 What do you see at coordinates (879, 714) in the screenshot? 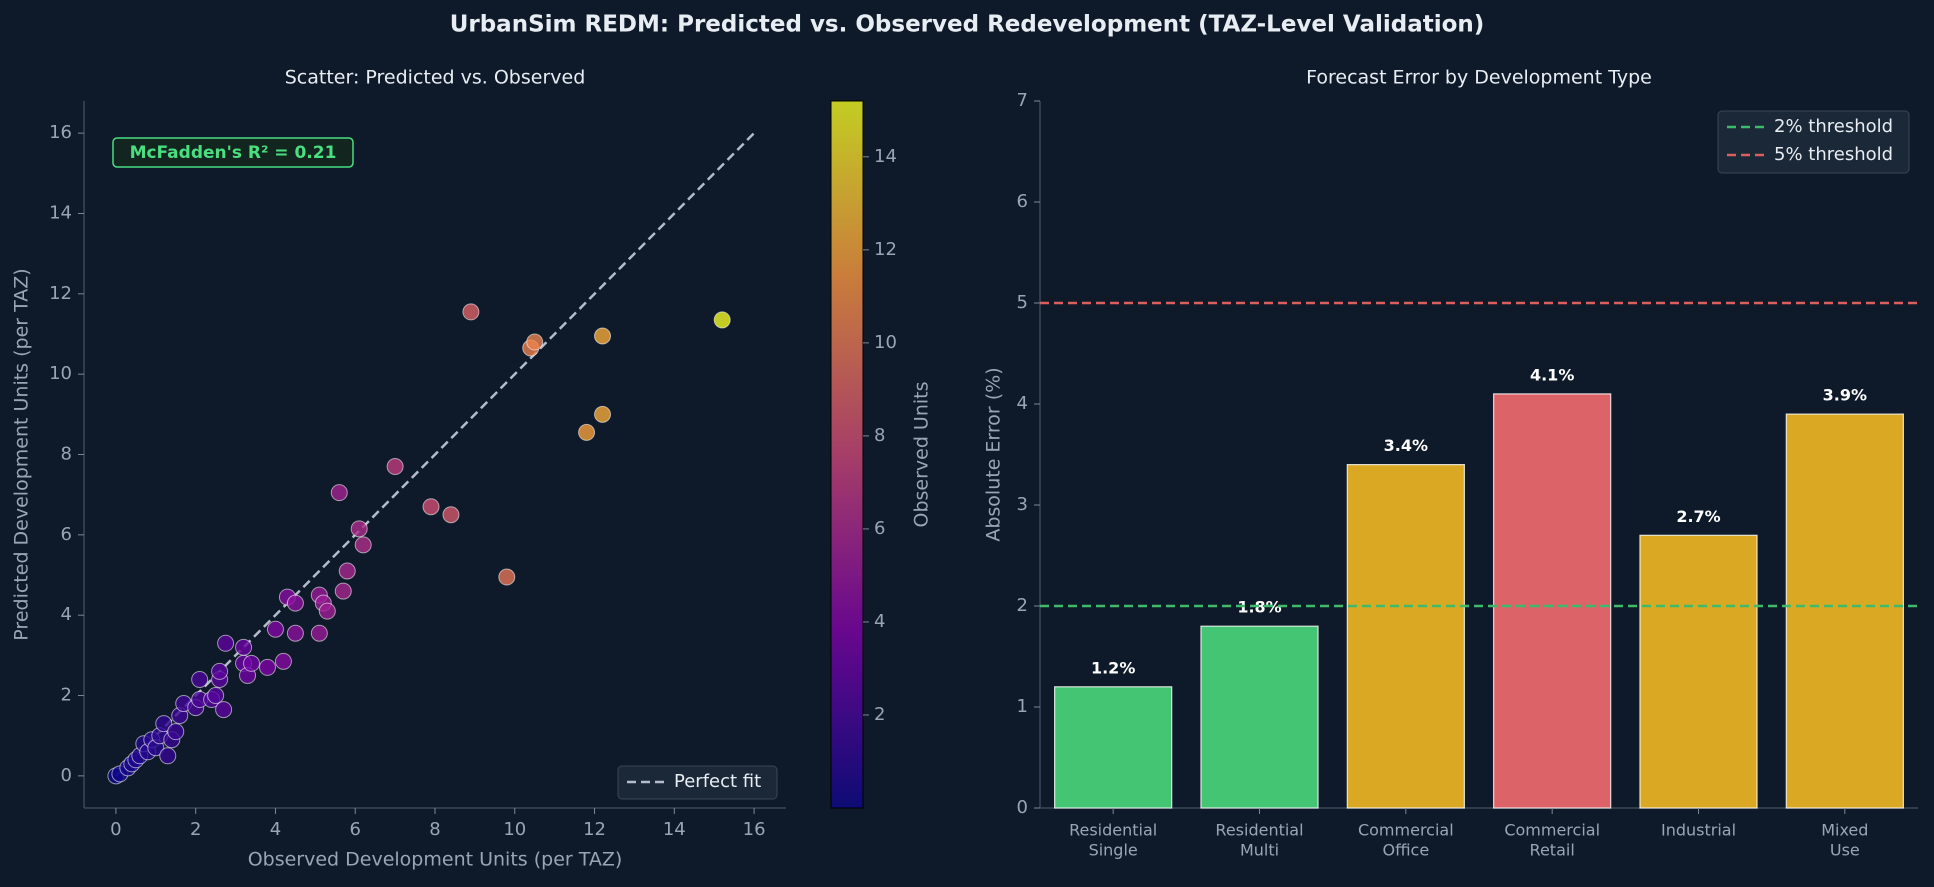
I see `colorbar-tick-label: 2` at bounding box center [879, 714].